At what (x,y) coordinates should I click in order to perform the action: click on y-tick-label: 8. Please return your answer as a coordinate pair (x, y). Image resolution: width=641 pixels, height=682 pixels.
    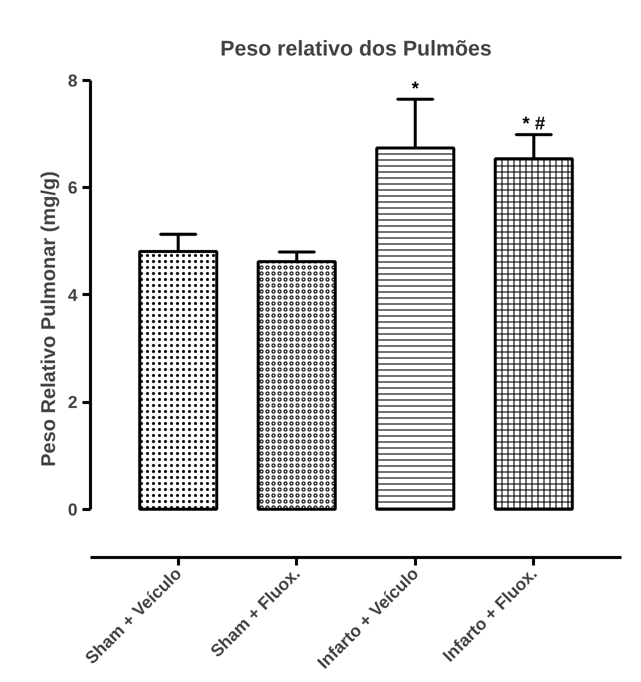
    Looking at the image, I should click on (73, 80).